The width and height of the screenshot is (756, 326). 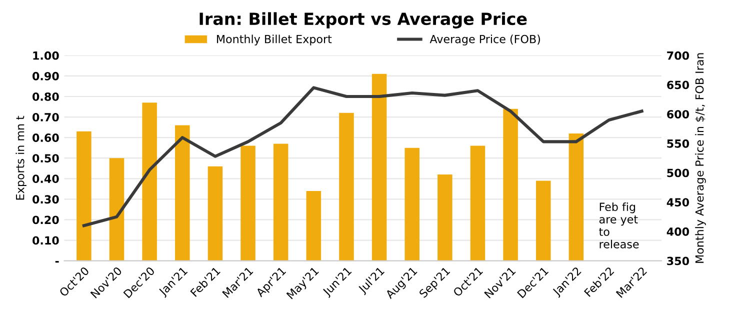 I want to click on y2-tick-label: 450, so click(x=678, y=202).